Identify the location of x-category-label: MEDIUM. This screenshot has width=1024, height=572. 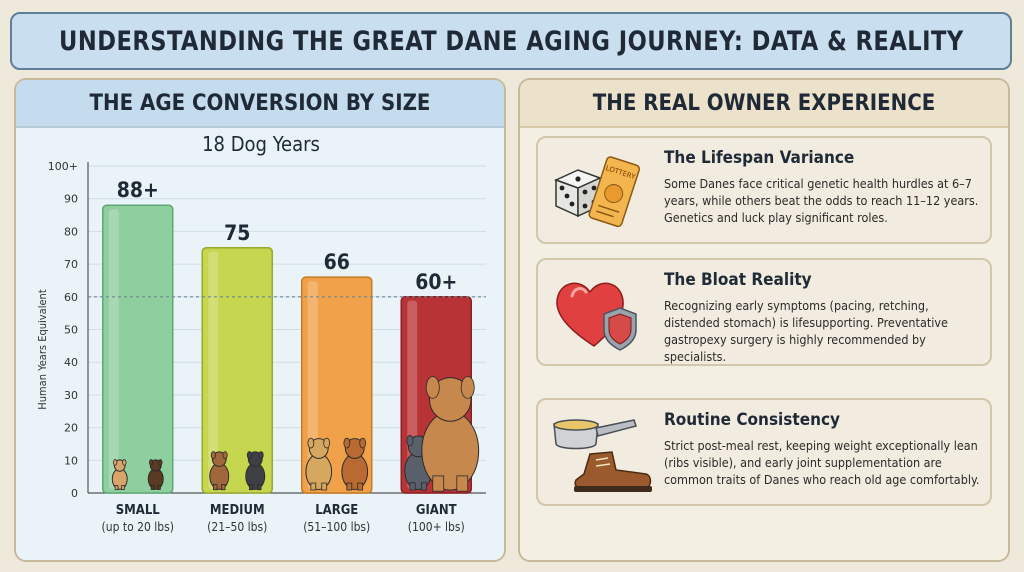
(237, 510).